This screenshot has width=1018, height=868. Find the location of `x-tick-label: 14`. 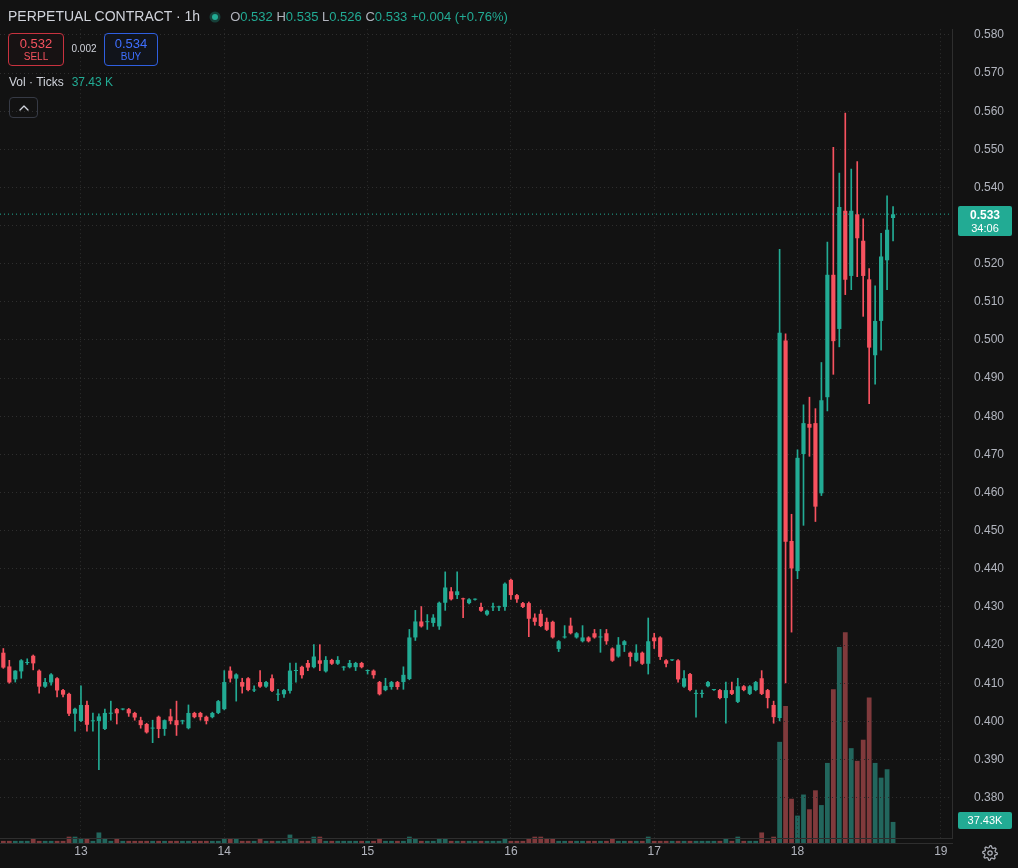

x-tick-label: 14 is located at coordinates (224, 851).